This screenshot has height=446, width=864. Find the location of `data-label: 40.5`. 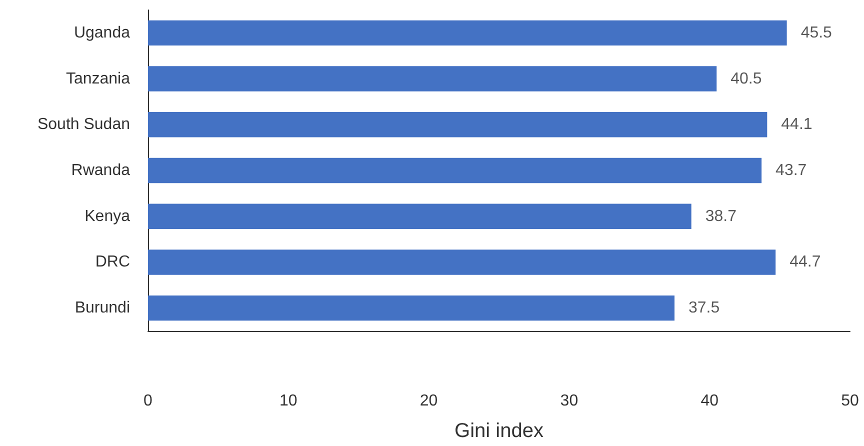

data-label: 40.5 is located at coordinates (746, 79).